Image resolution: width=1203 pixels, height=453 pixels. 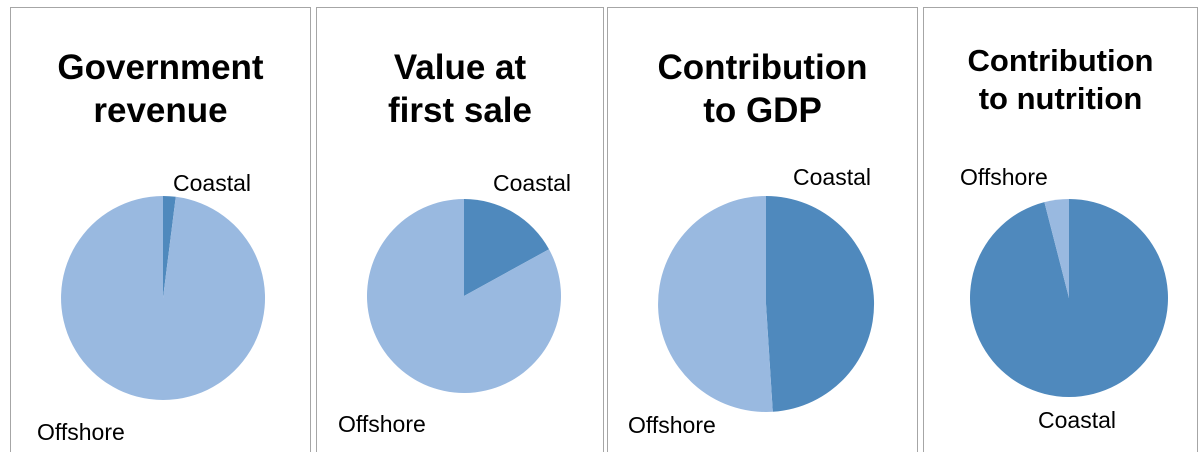 I want to click on chart-title-line-2: revenue, so click(x=160, y=111).